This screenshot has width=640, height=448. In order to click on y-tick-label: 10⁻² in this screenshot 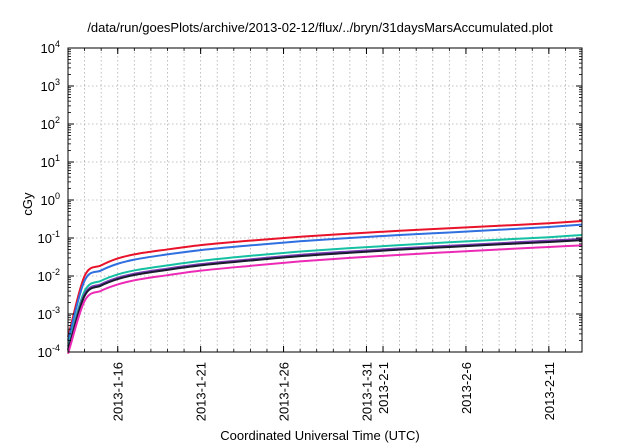, I will do `click(49, 275)`.